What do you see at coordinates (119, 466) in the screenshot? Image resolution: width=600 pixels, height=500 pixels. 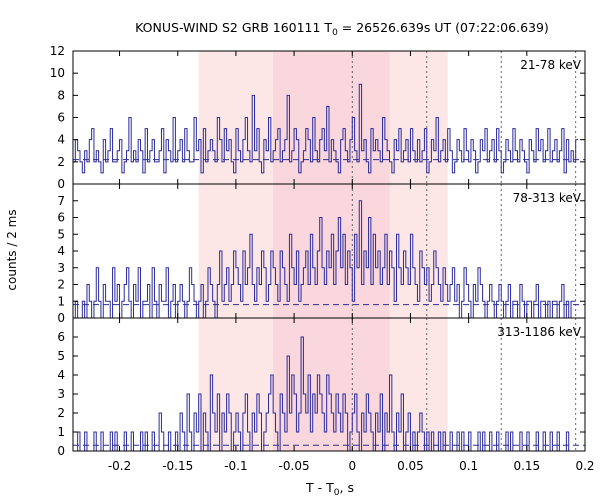 I see `x-tick-label: -0.2` at bounding box center [119, 466].